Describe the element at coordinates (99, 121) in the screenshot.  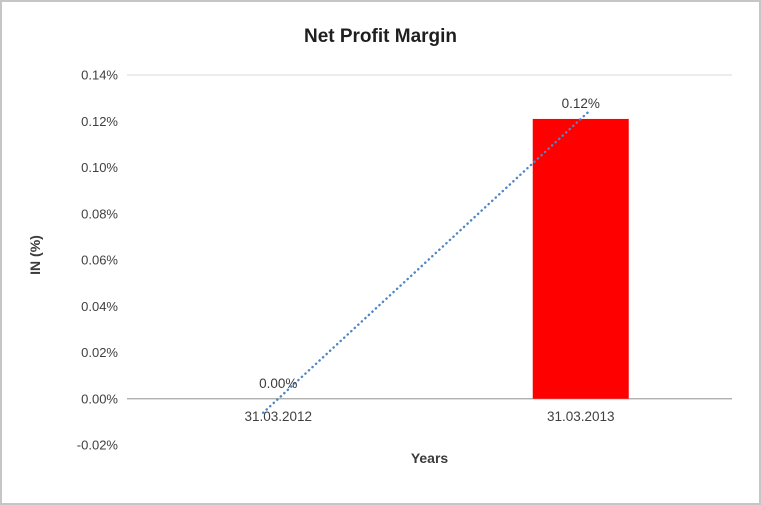
I see `y-tick-label: 0.12%` at that location.